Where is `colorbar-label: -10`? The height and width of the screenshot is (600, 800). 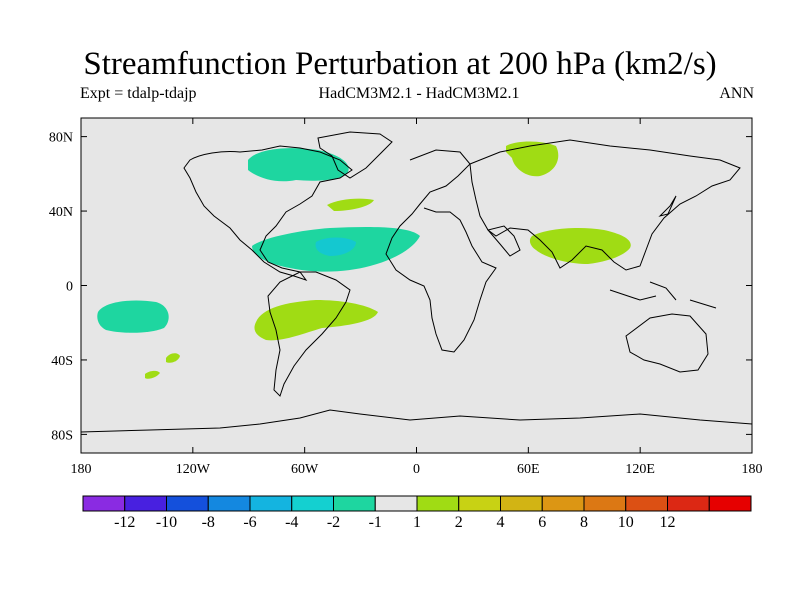
colorbar-label: -10 is located at coordinates (166, 522).